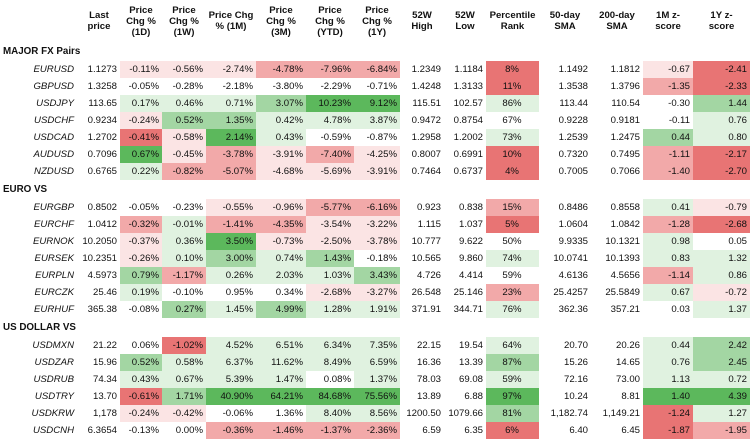  What do you see at coordinates (330, 103) in the screenshot?
I see `table-cell: 10.23%` at bounding box center [330, 103].